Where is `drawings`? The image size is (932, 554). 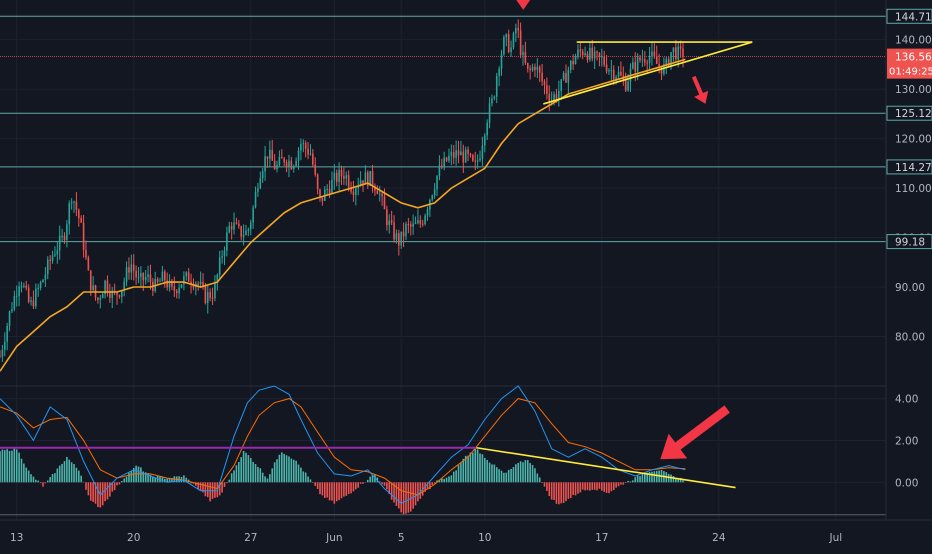
drawings is located at coordinates (634, 52).